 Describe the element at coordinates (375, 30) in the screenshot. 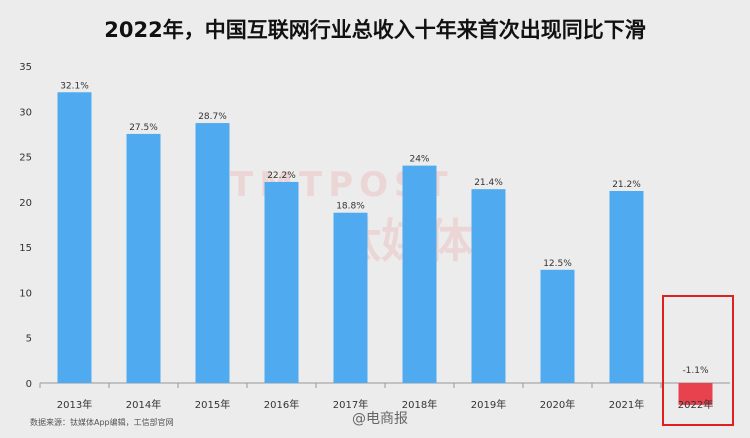

I see `chart-title: 2022年，中国互联网行业总收入十年来首次出现同比下滑` at that location.